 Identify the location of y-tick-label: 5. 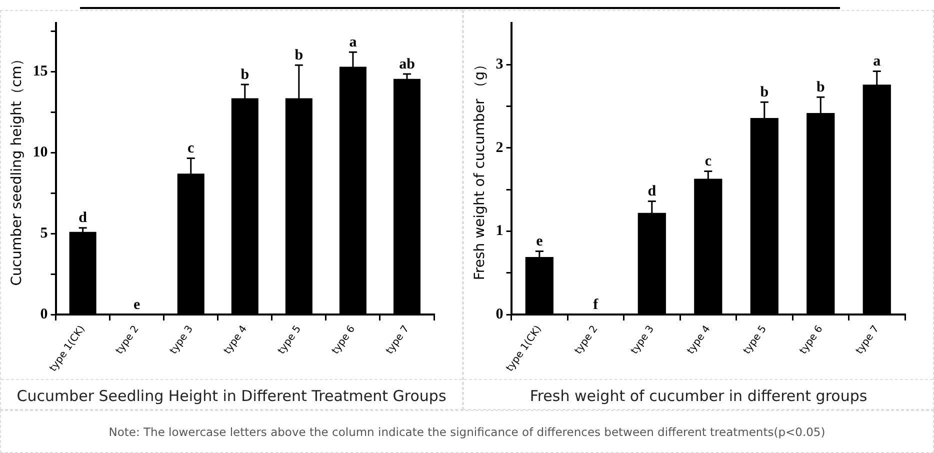
(44, 233).